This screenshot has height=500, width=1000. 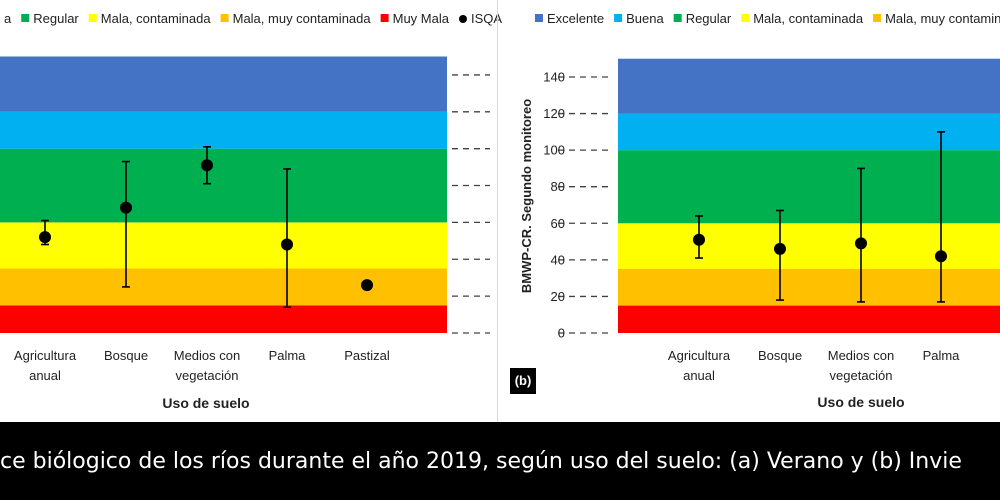 I want to click on legend-item: a, so click(x=8, y=18).